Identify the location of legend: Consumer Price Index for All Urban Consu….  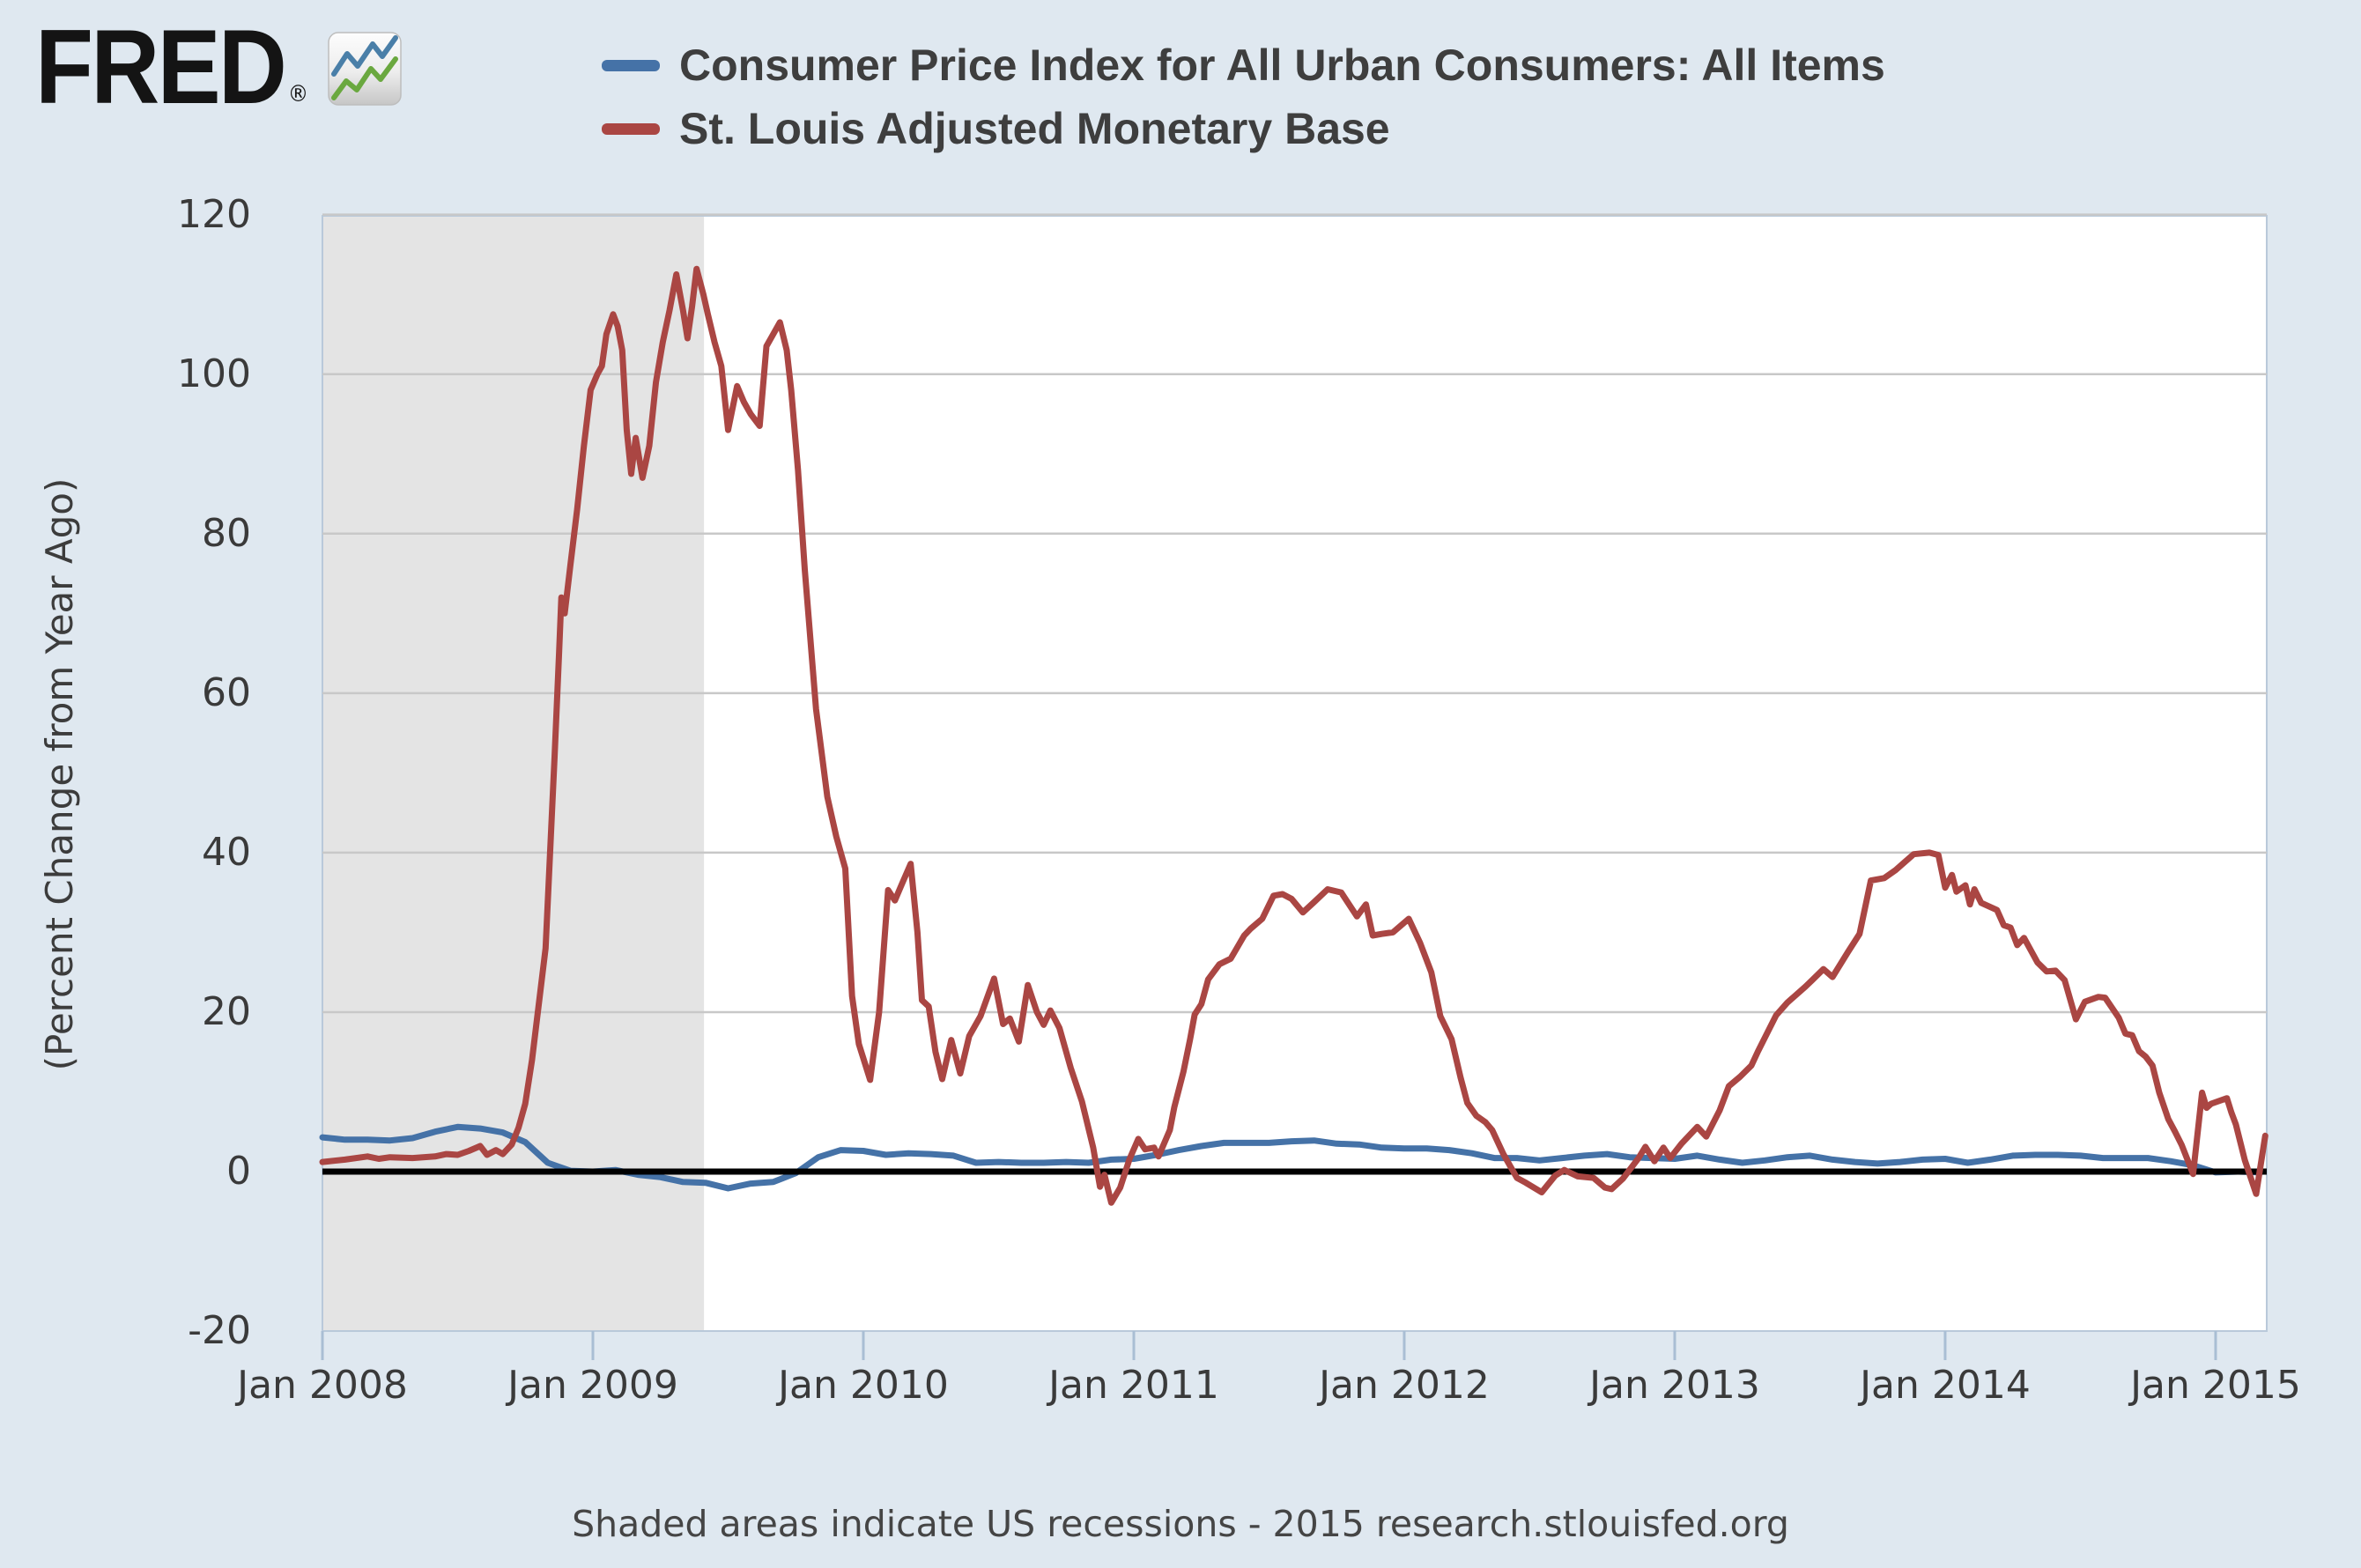
(1243, 104).